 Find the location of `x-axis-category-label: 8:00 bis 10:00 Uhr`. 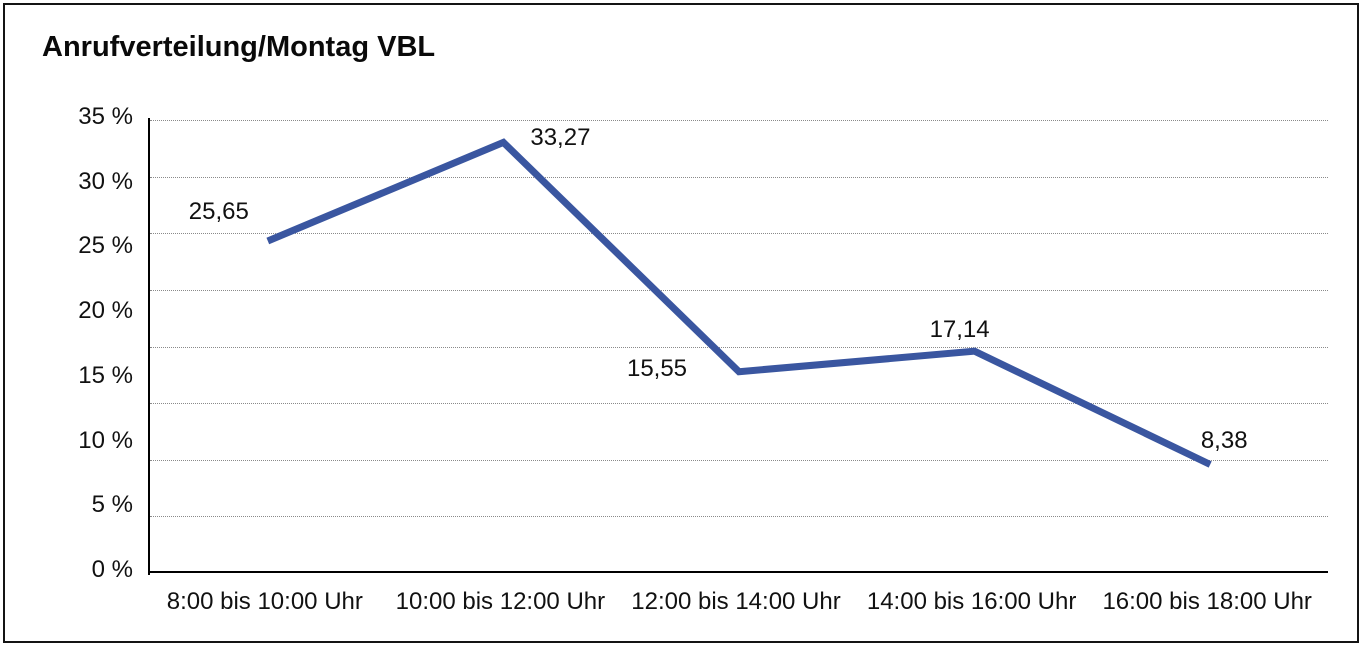

x-axis-category-label: 8:00 bis 10:00 Uhr is located at coordinates (264, 601).